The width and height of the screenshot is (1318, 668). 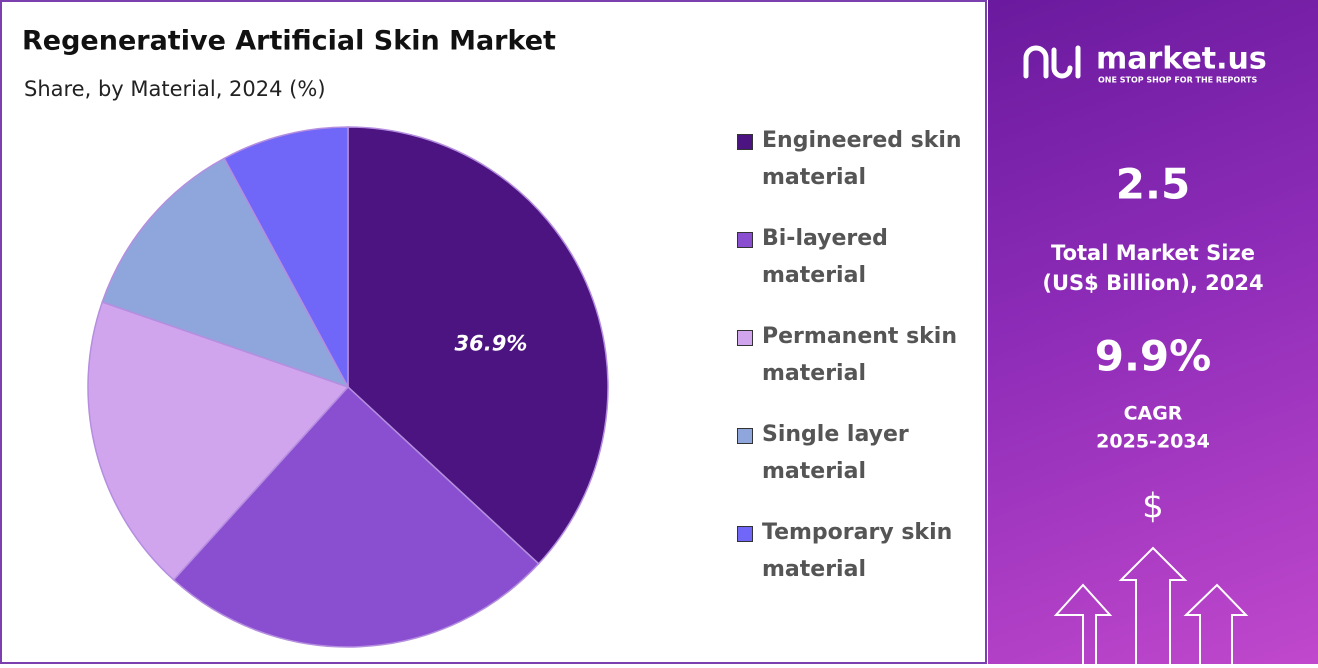 What do you see at coordinates (1151, 605) in the screenshot?
I see `arrows-icon` at bounding box center [1151, 605].